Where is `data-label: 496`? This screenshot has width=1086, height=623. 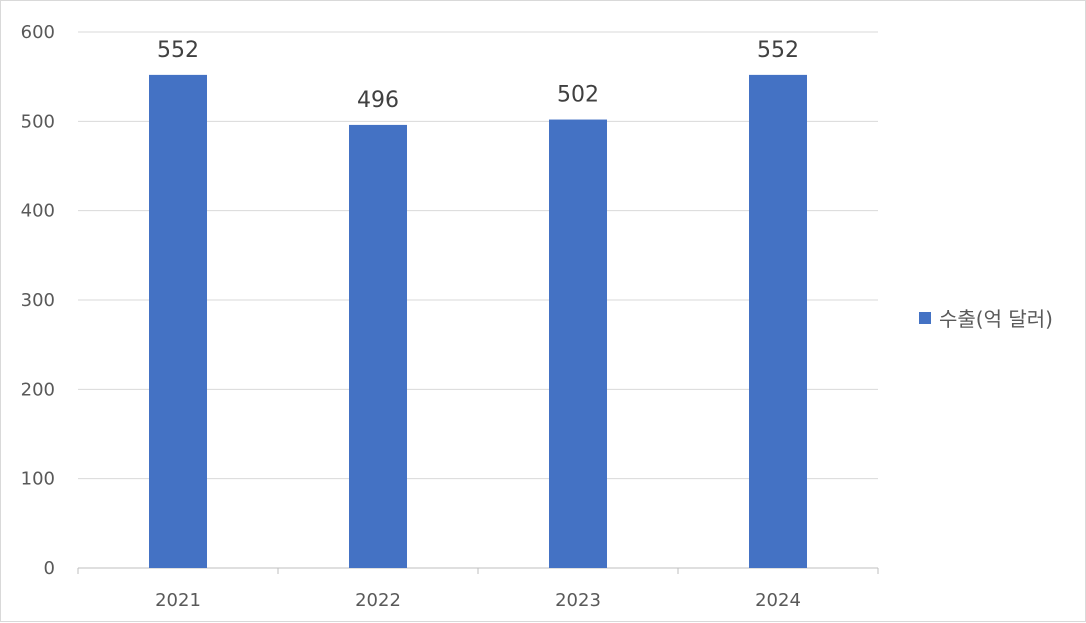 data-label: 496 is located at coordinates (378, 100).